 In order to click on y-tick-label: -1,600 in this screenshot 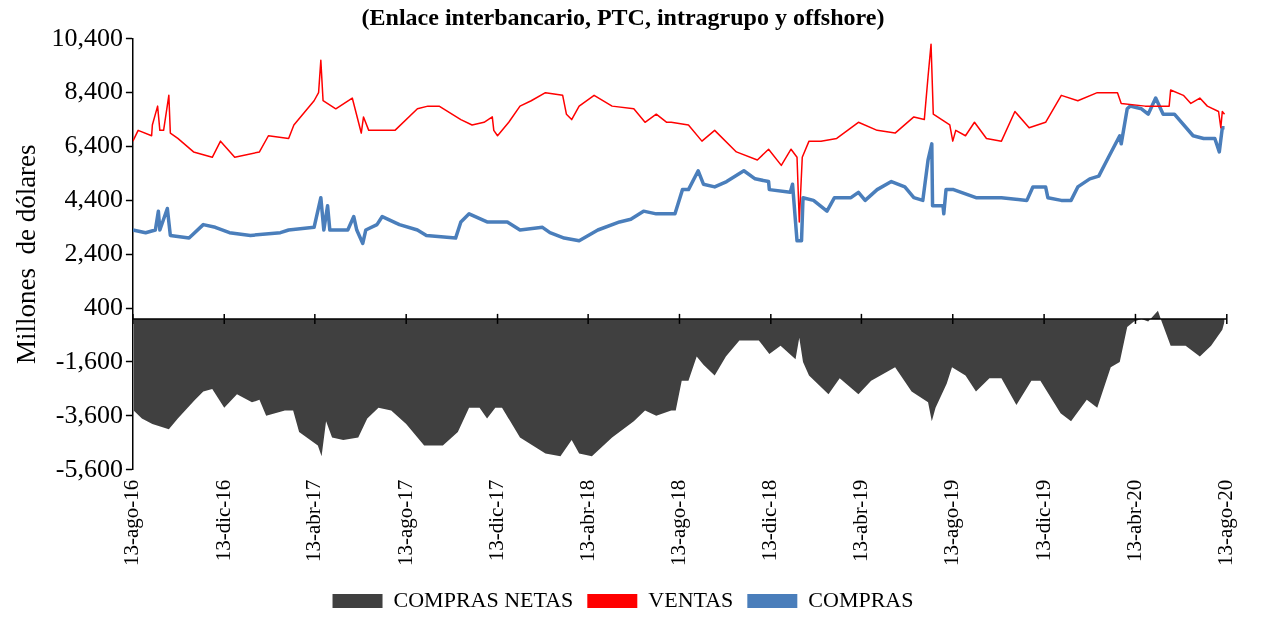, I will do `click(89, 360)`.